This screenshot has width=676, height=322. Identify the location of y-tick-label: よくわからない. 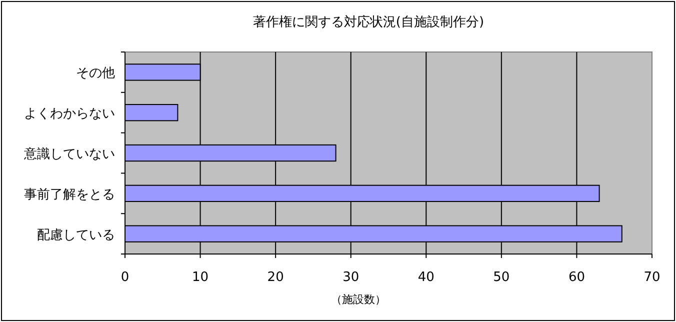
(69, 114).